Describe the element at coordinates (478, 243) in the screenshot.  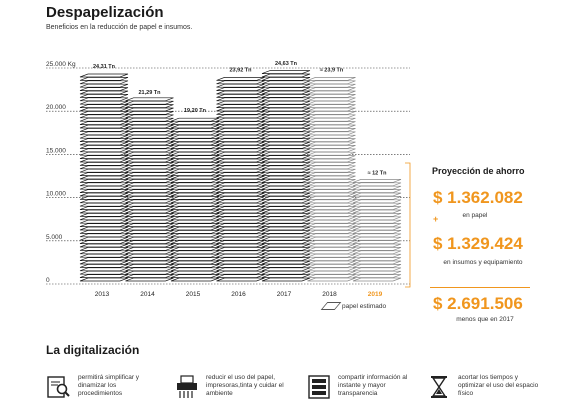
I see `supplies-savings-value: $ 1.329.424` at that location.